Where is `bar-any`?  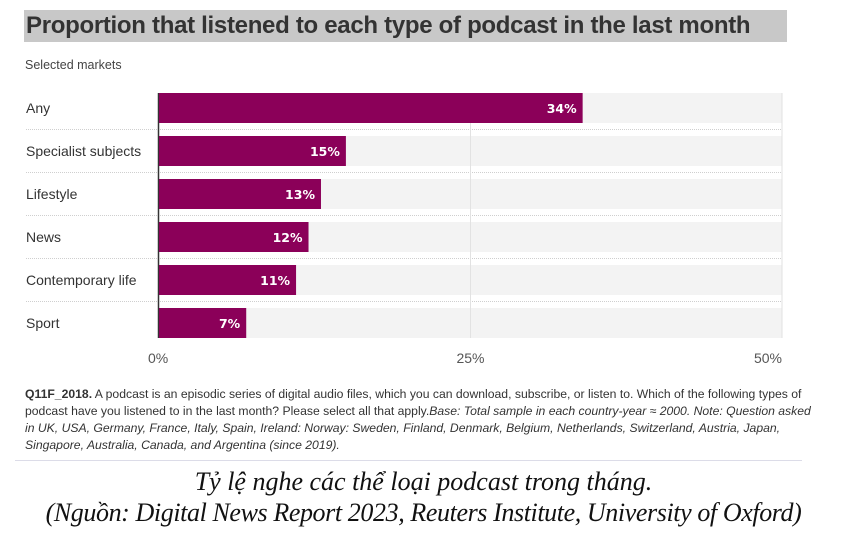
bar-any is located at coordinates (371, 108).